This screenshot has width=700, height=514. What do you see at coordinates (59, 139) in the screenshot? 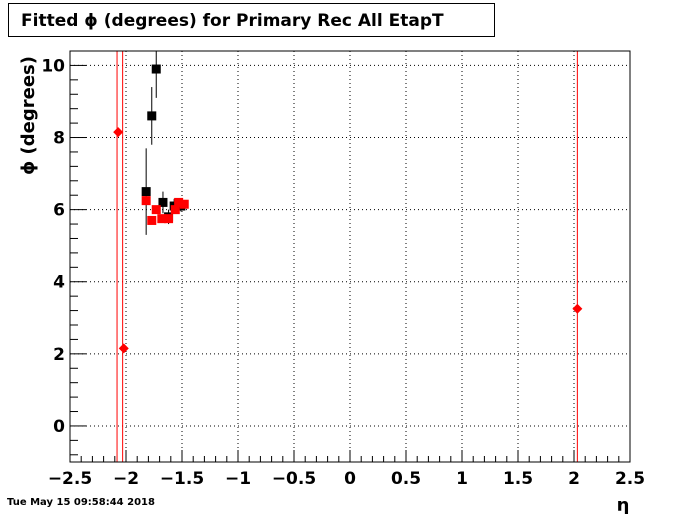
I see `y-tick-label: 8` at bounding box center [59, 139].